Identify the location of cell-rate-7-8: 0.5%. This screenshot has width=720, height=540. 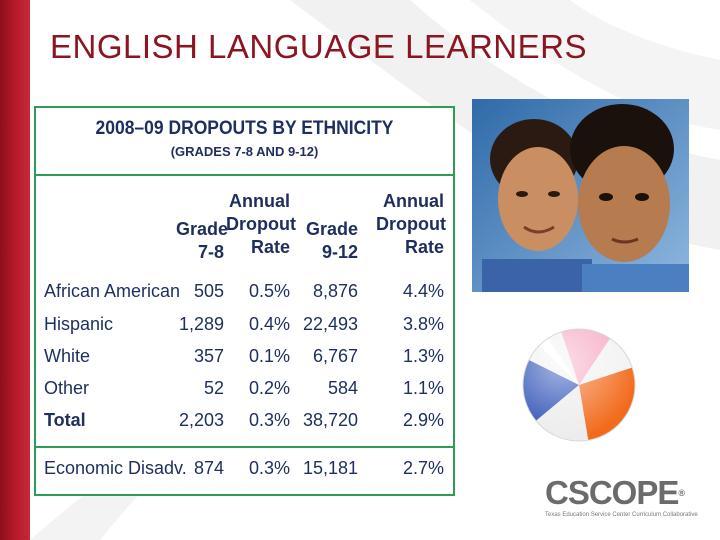
(269, 291).